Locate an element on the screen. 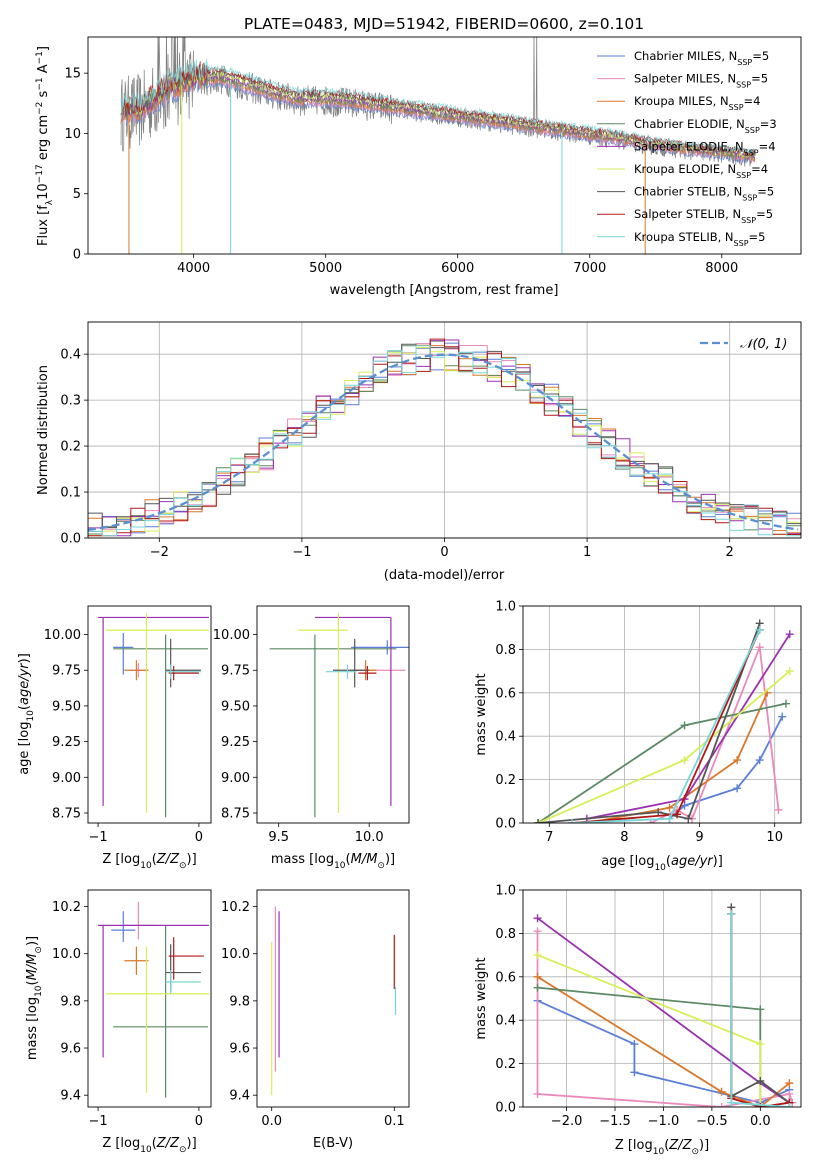 The height and width of the screenshot is (1170, 819). plot-area-weight-vs-Z is located at coordinates (665, 1005).